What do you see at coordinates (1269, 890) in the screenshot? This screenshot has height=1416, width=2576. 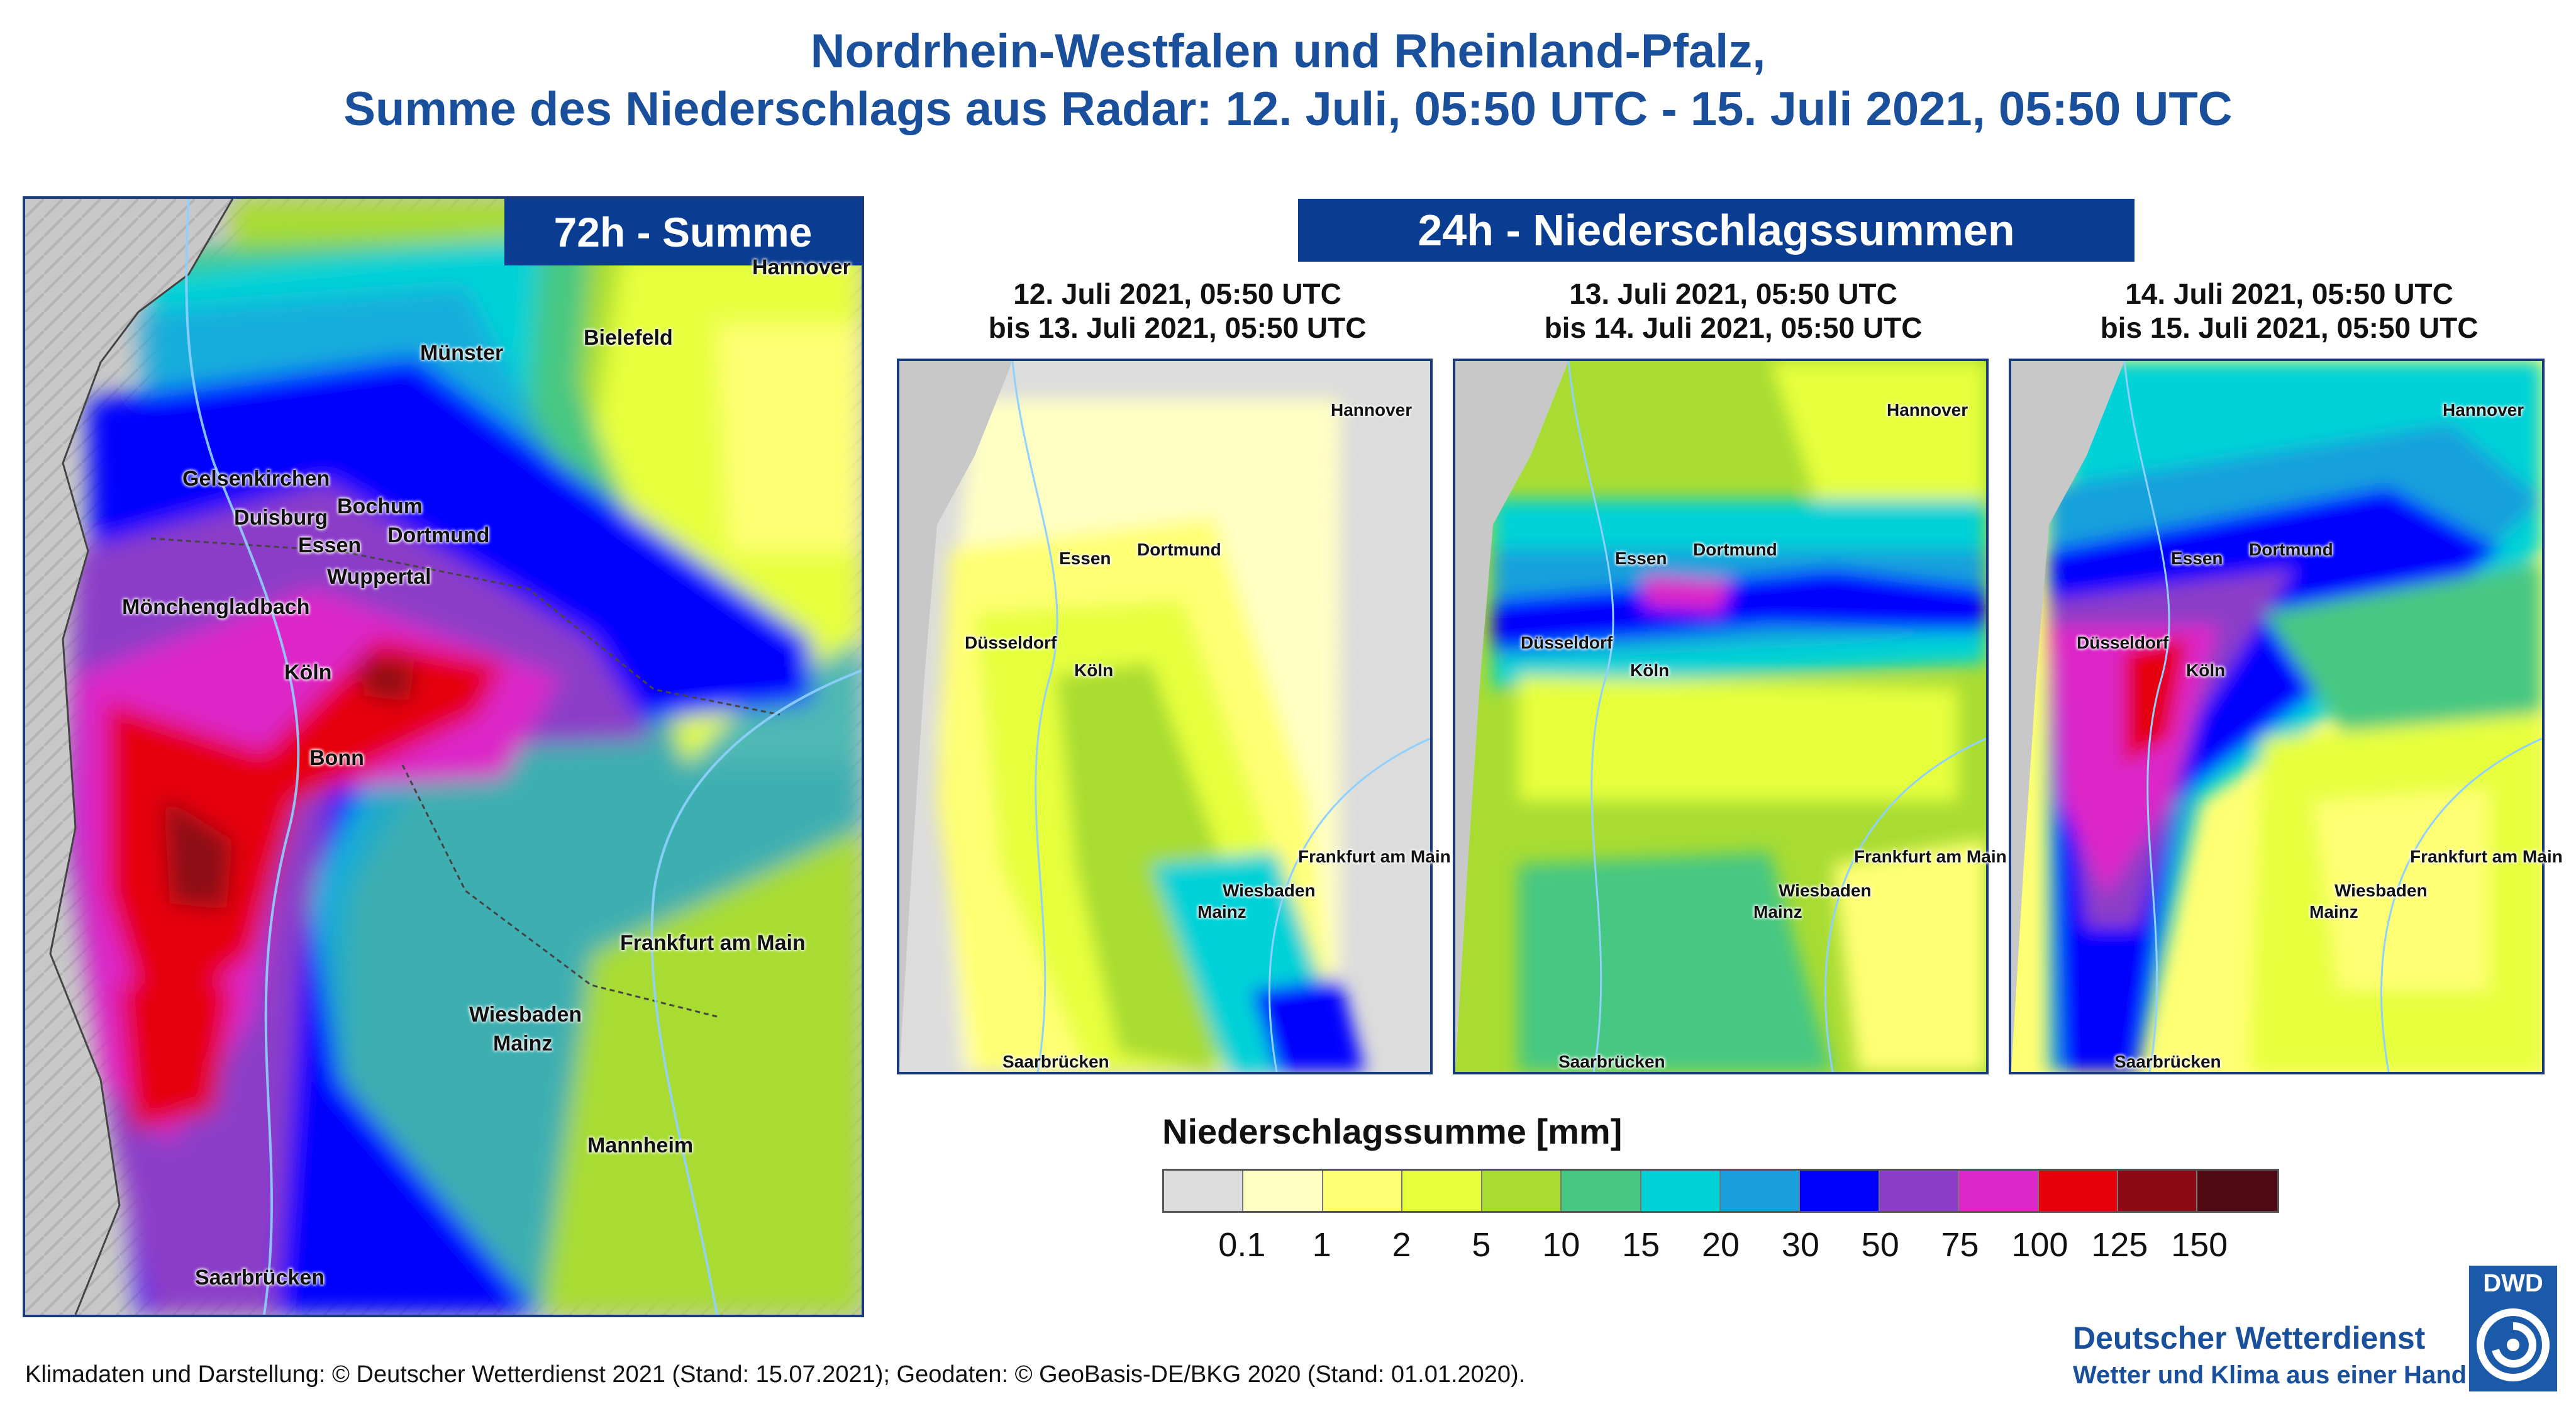 I see `panel-1-city-wiesbaden: Wiesbaden` at bounding box center [1269, 890].